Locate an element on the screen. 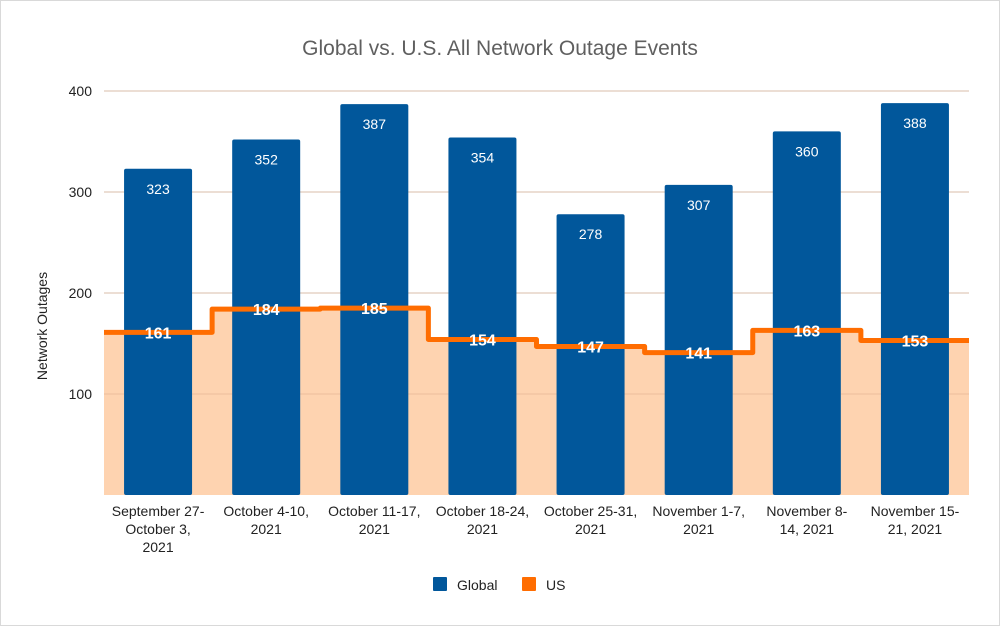 The height and width of the screenshot is (626, 1000). us-step-line-layer is located at coordinates (536, 330).